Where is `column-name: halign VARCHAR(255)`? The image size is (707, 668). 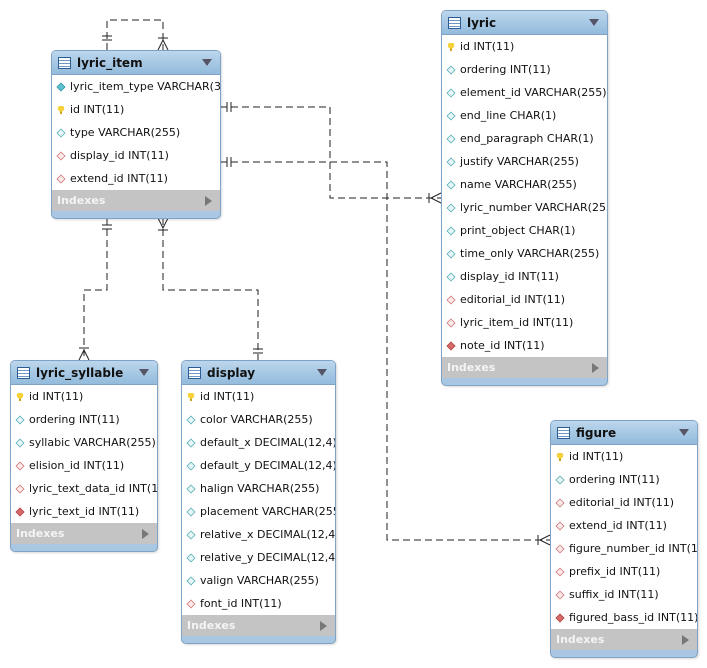 column-name: halign VARCHAR(255) is located at coordinates (260, 488).